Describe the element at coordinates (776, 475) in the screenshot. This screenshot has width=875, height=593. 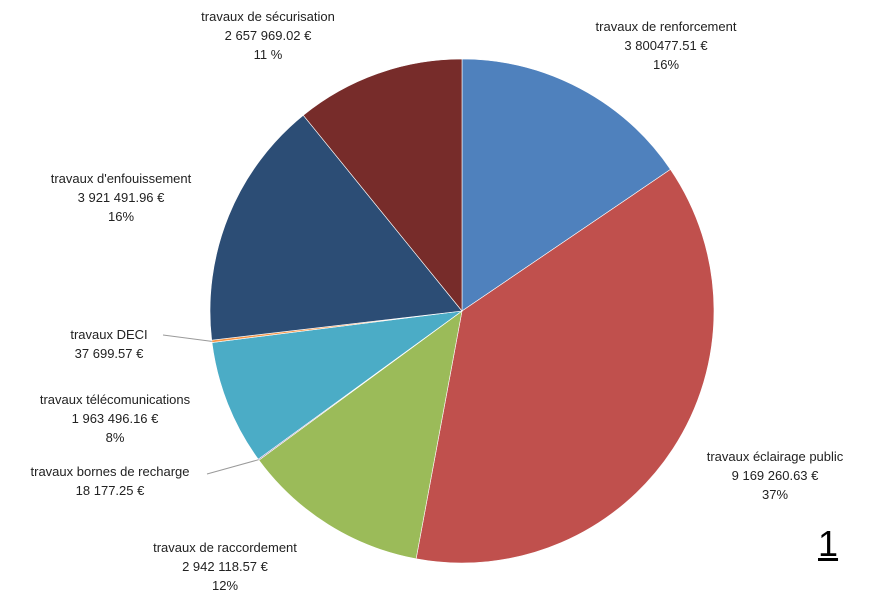
I see `slice-value-text: 9 169 260.63 €` at that location.